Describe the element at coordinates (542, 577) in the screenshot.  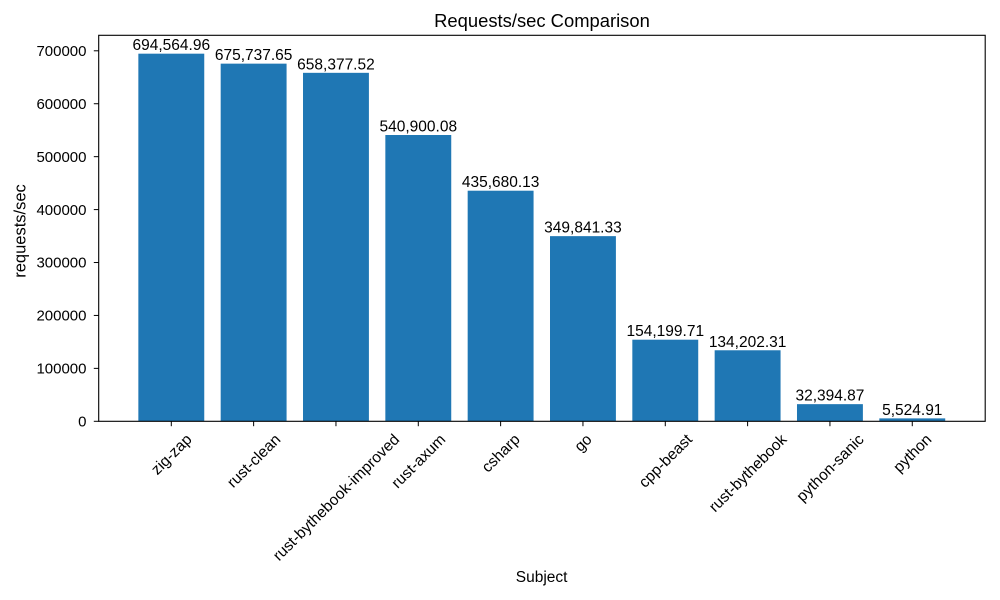
I see `svg-text: Subject` at that location.